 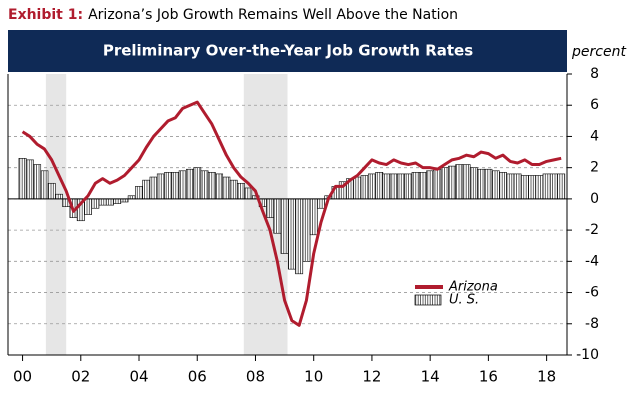 I want to click on y-tick-label: -10, so click(x=587, y=355).